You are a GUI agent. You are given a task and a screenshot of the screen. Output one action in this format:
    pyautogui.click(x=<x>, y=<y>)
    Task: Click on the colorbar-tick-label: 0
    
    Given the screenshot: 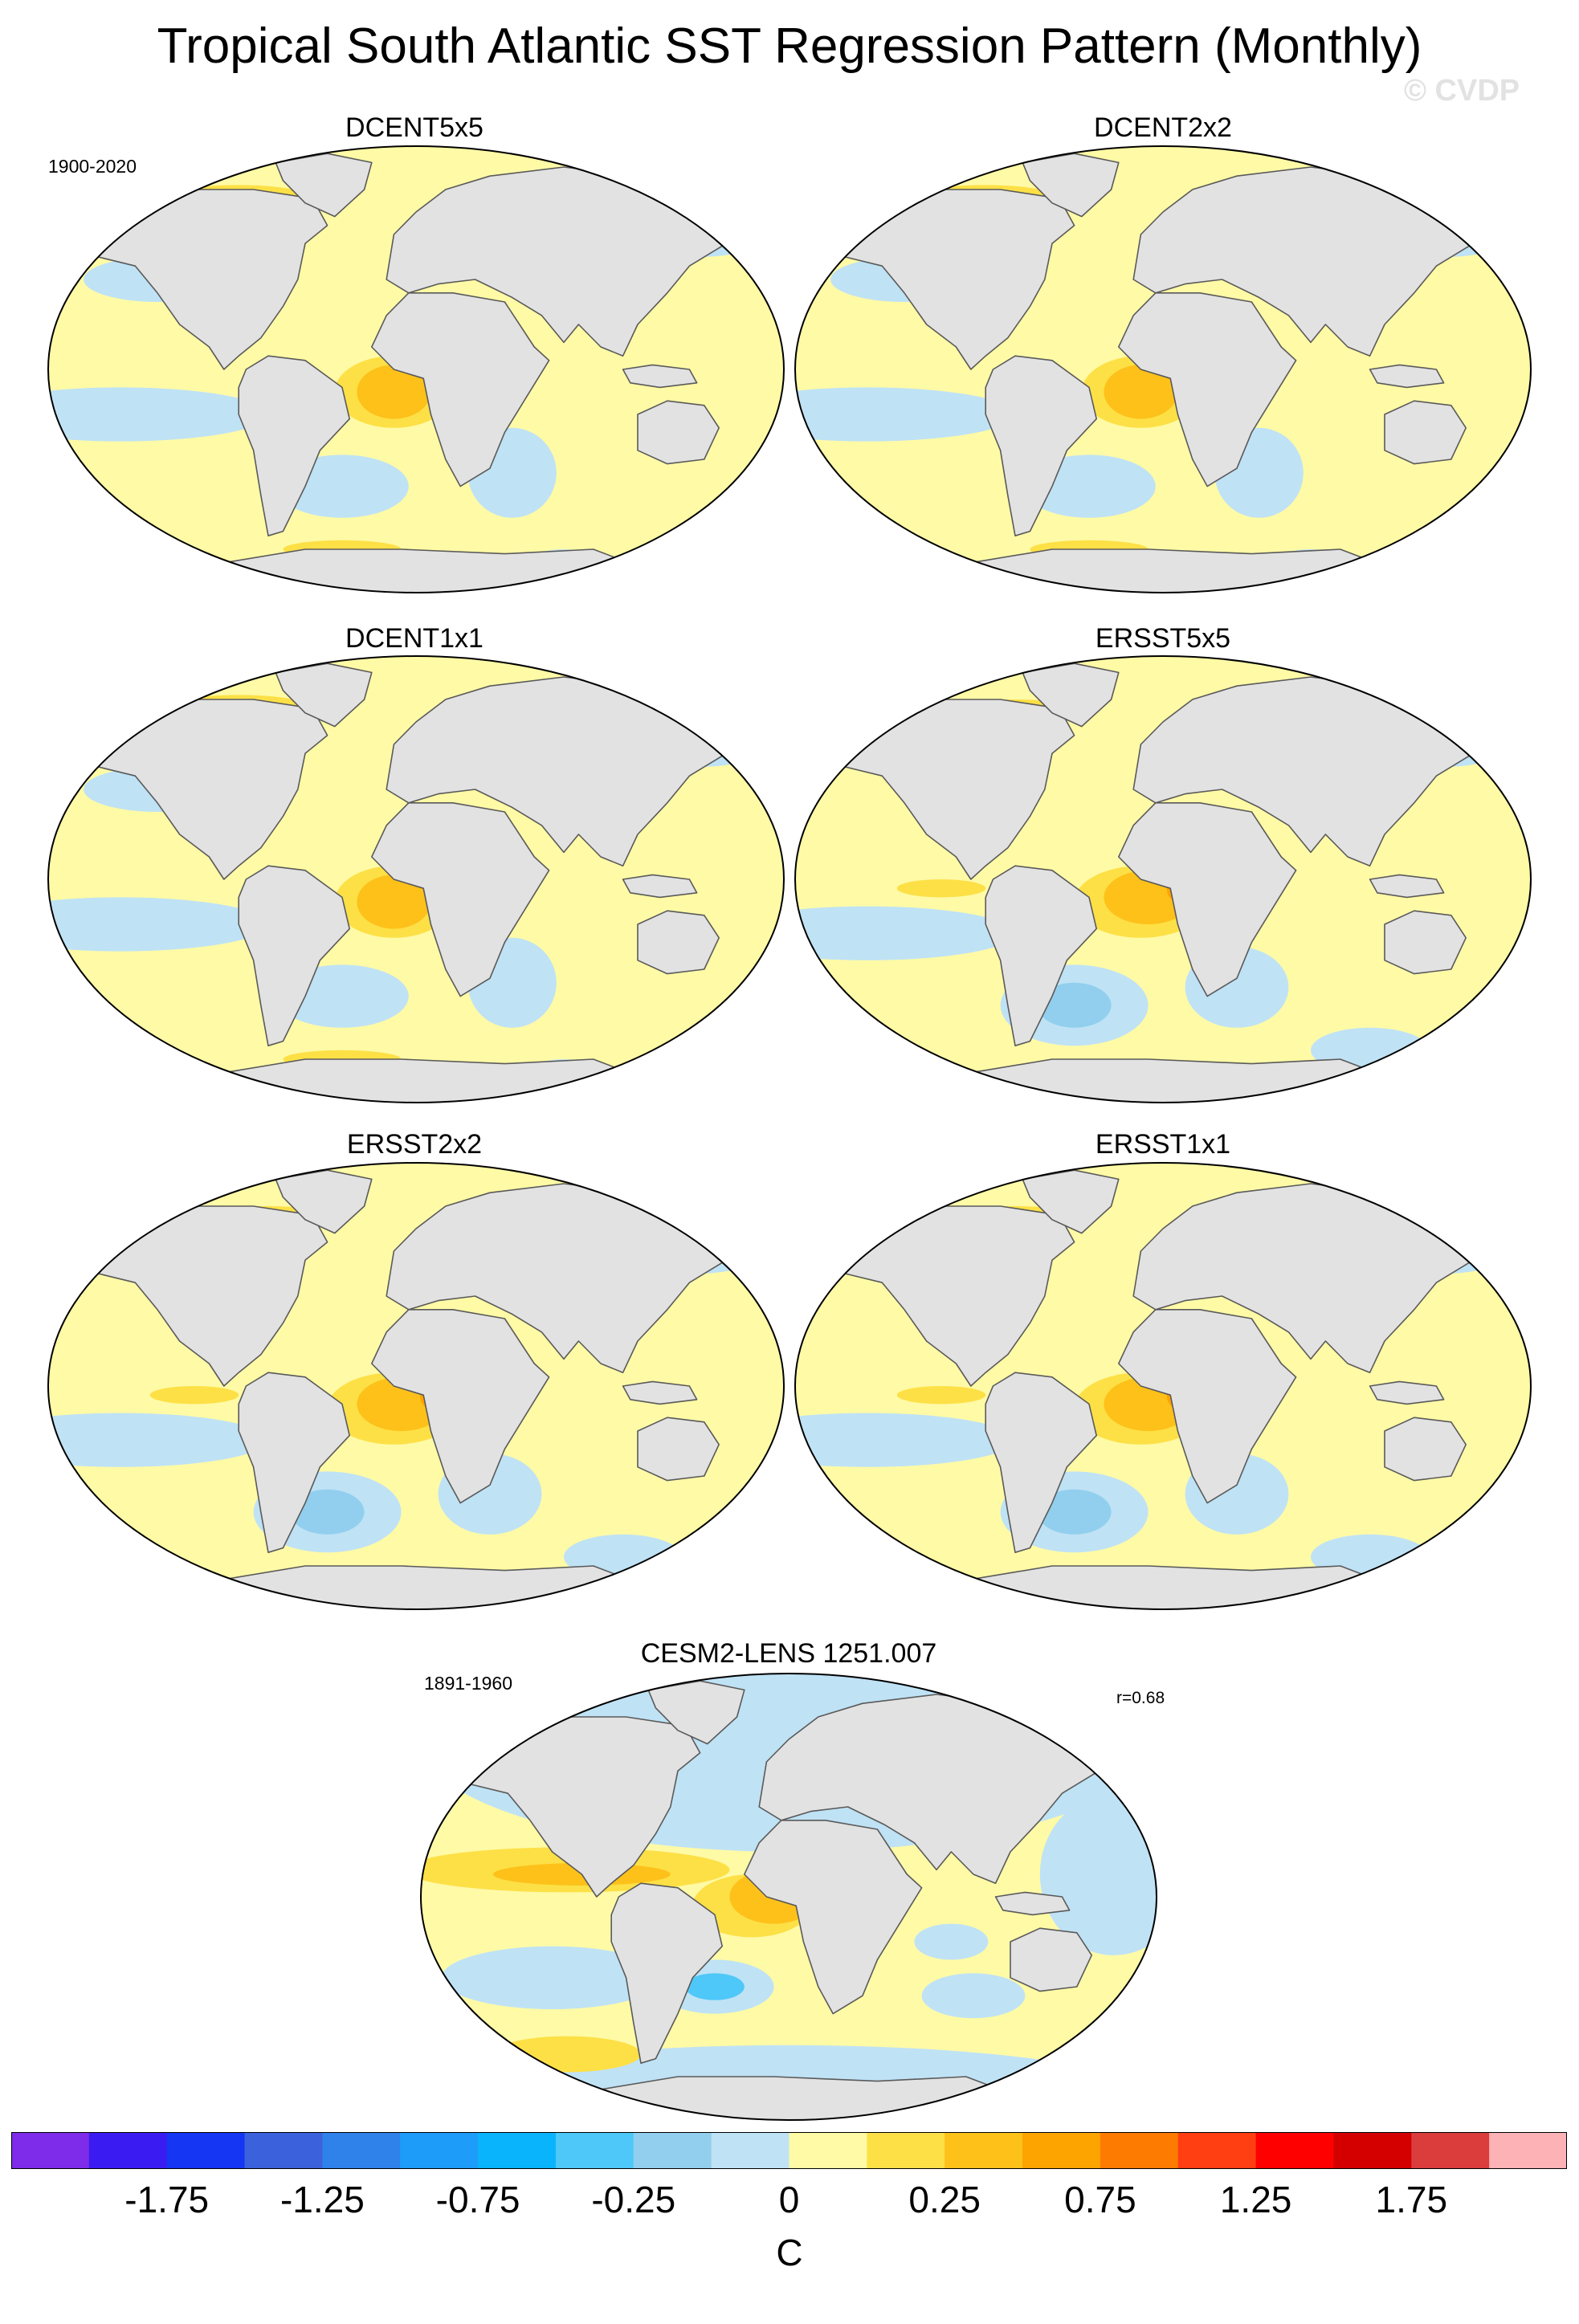 What is the action you would take?
    pyautogui.click(x=789, y=2199)
    